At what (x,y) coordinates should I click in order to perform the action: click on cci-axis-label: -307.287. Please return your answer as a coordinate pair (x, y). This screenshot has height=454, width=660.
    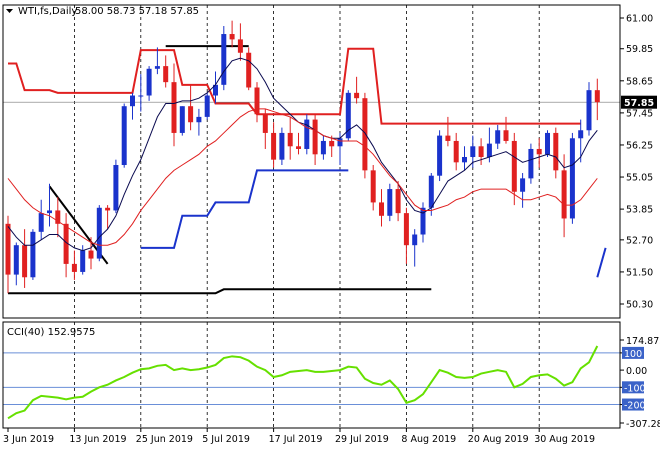
    Looking at the image, I should click on (643, 424).